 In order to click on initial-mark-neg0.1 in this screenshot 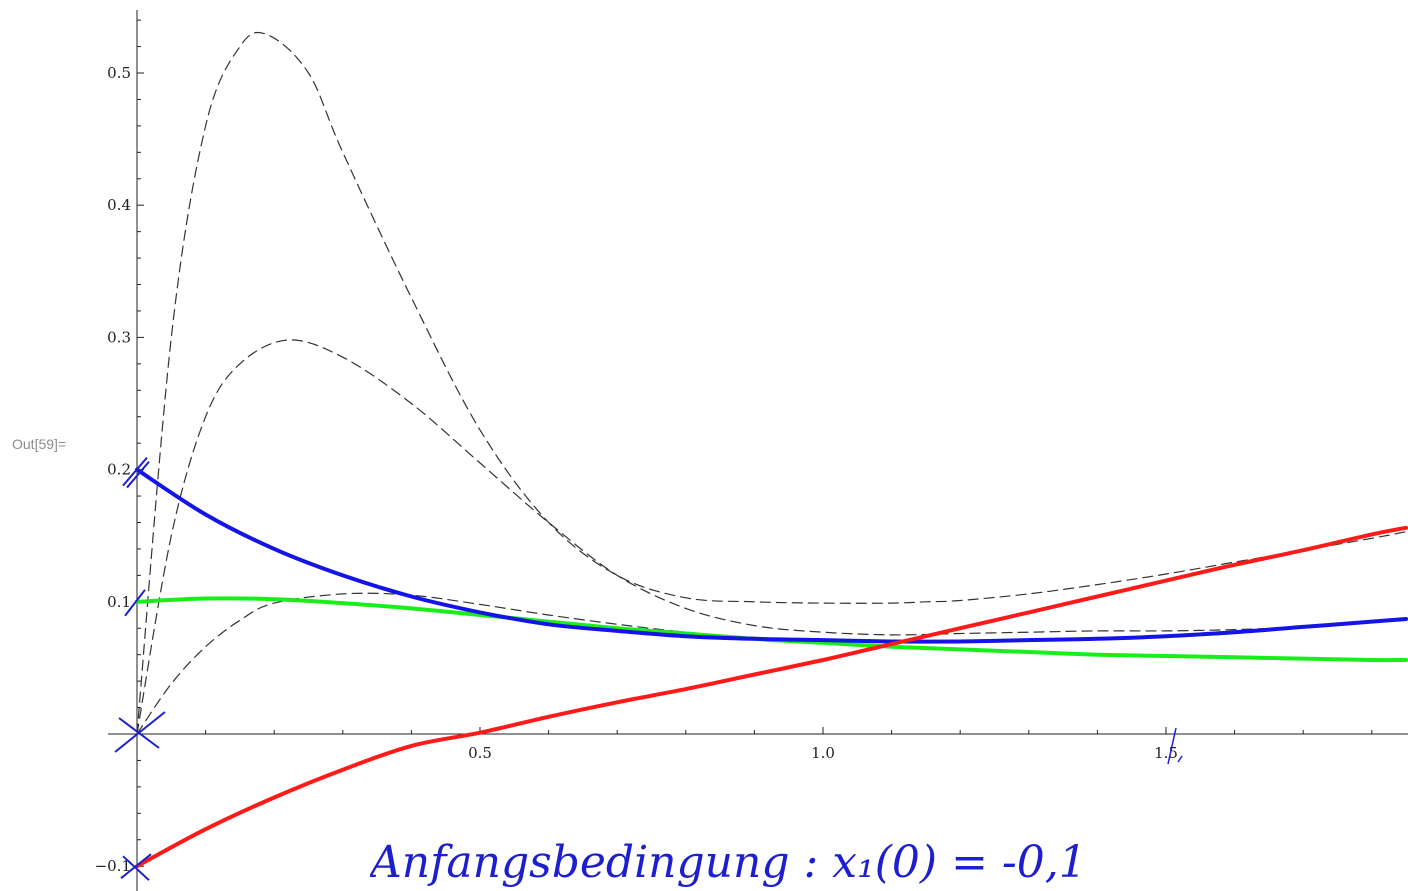, I will do `click(136, 867)`.